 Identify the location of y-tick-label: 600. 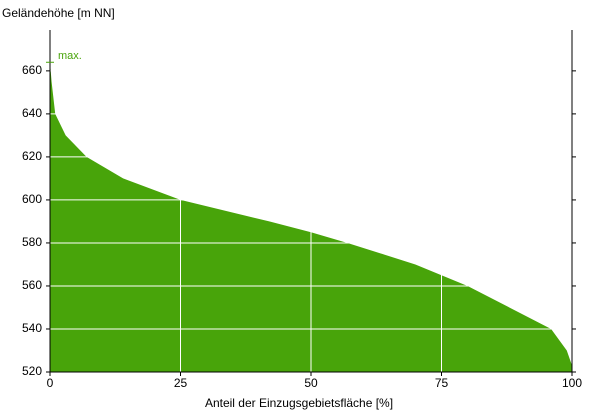
(32, 199).